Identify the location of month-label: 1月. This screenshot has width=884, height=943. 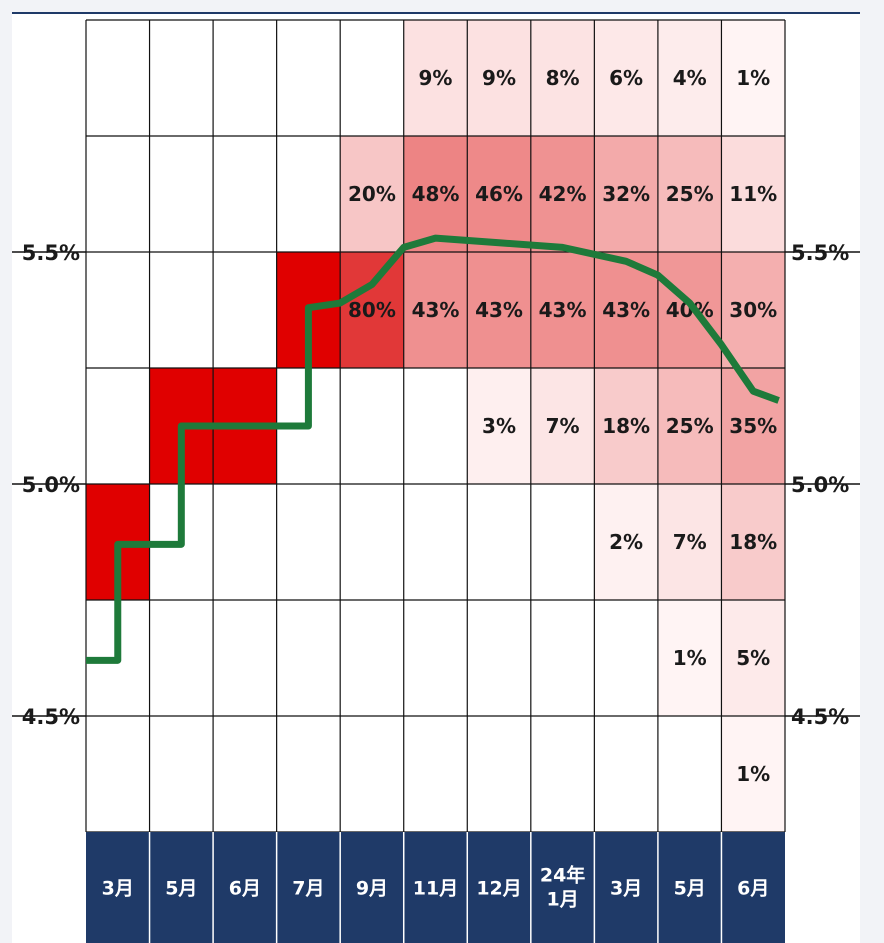
(562, 900).